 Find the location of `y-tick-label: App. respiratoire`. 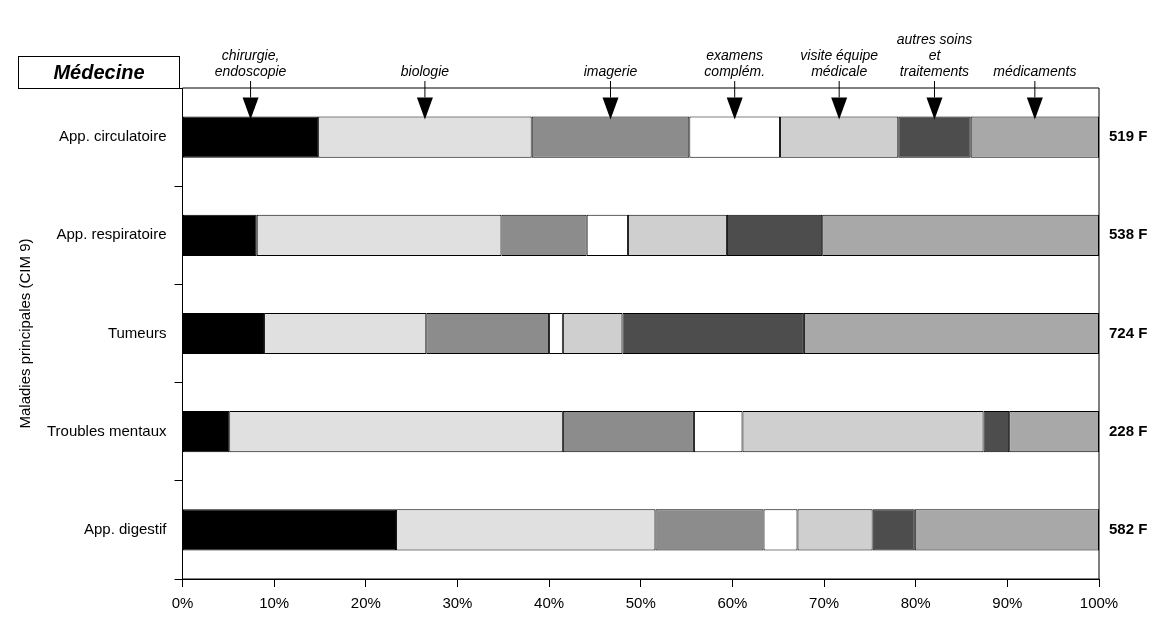

y-tick-label: App. respiratoire is located at coordinates (111, 234).